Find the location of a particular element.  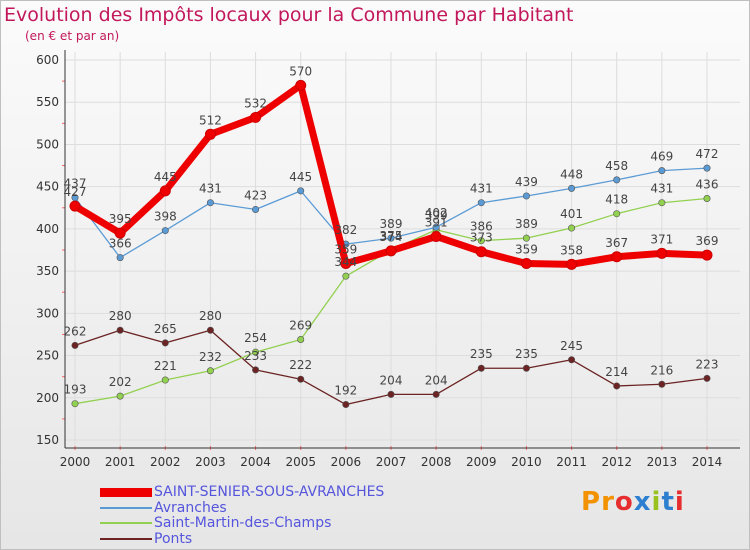

y-tick-label: 600 is located at coordinates (47, 60).